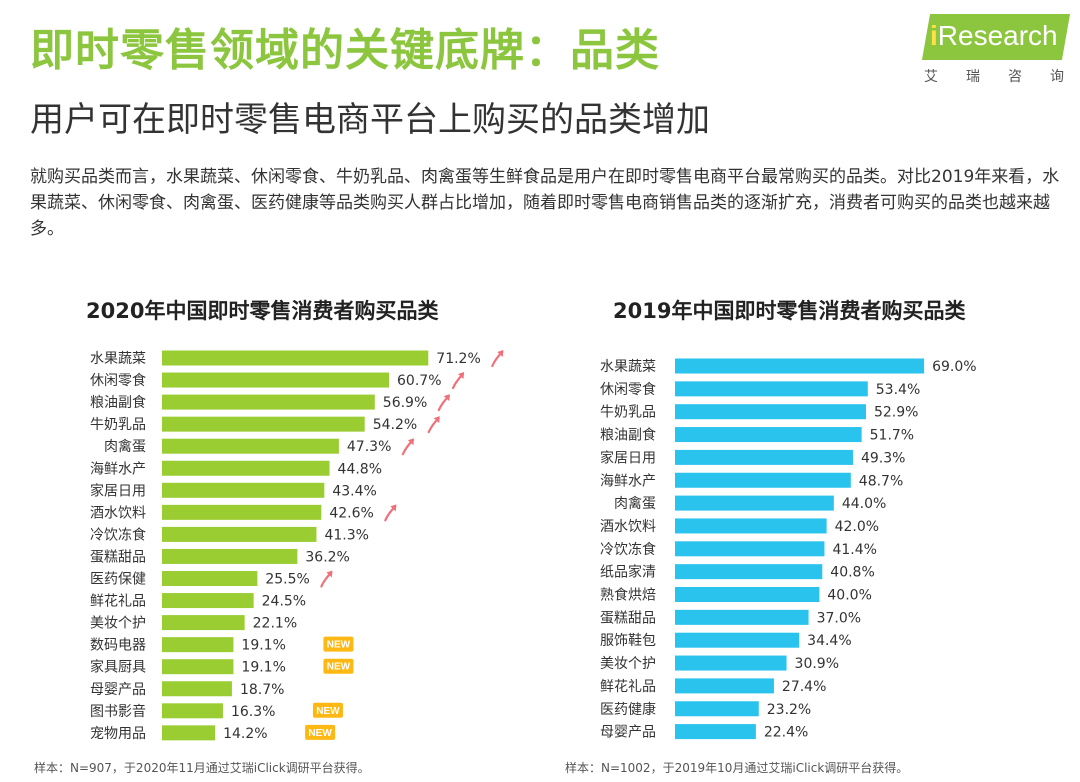 This screenshot has height=782, width=1080. I want to click on value-label: 47.3%, so click(369, 447).